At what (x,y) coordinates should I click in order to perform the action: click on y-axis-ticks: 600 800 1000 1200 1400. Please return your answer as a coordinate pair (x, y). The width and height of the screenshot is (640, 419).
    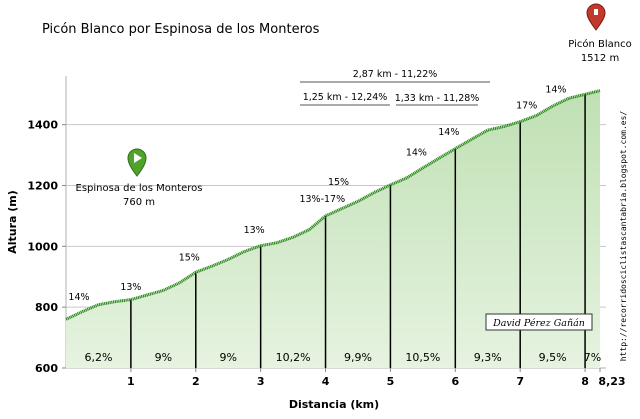
    Looking at the image, I should click on (46, 247).